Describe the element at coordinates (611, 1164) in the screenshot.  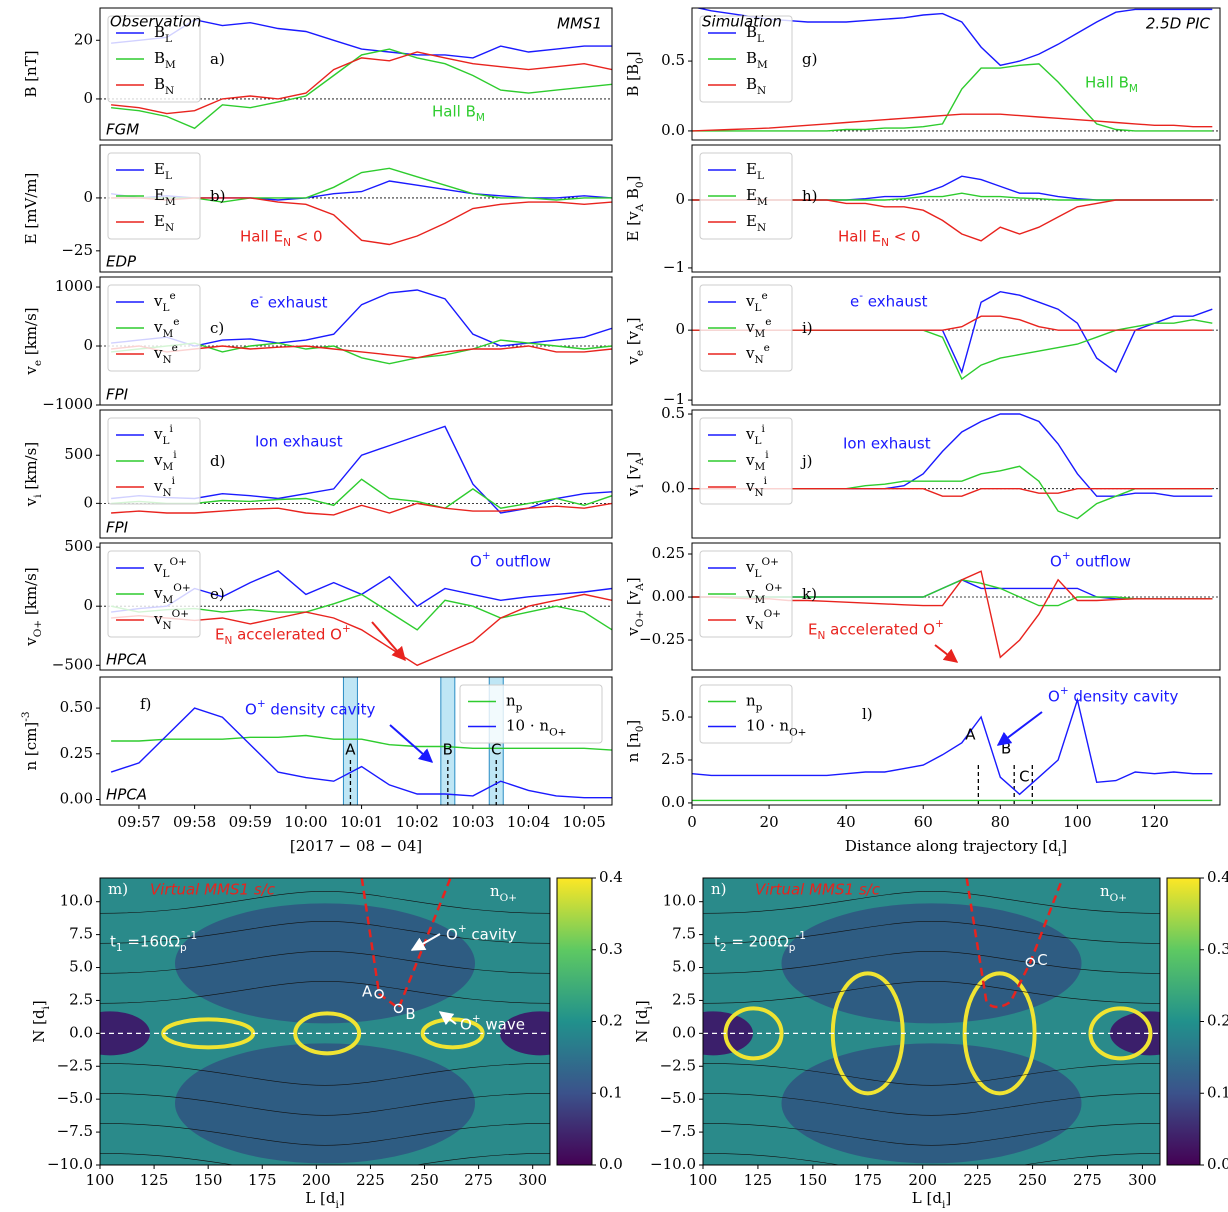
I see `colorbar-tick-label: 0.0` at that location.